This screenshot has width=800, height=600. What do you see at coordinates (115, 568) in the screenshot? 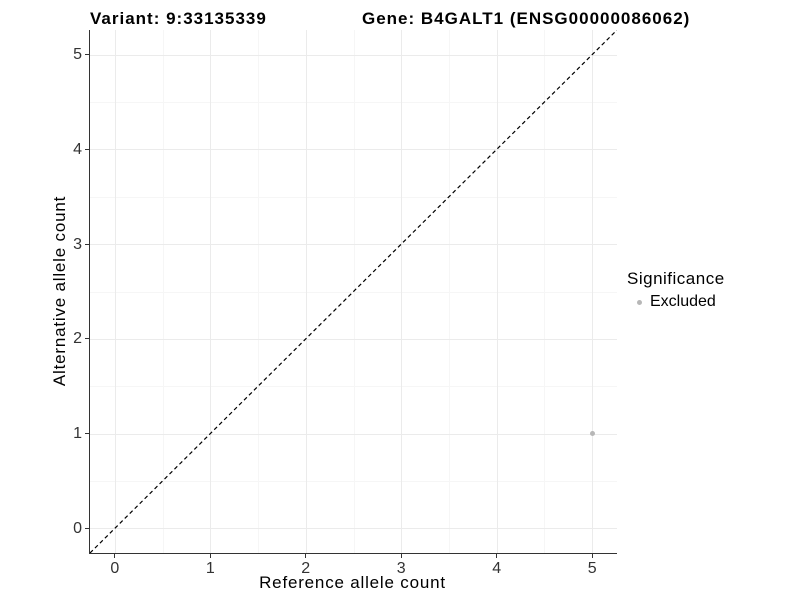
I see `x-tick-label: 0` at bounding box center [115, 568].